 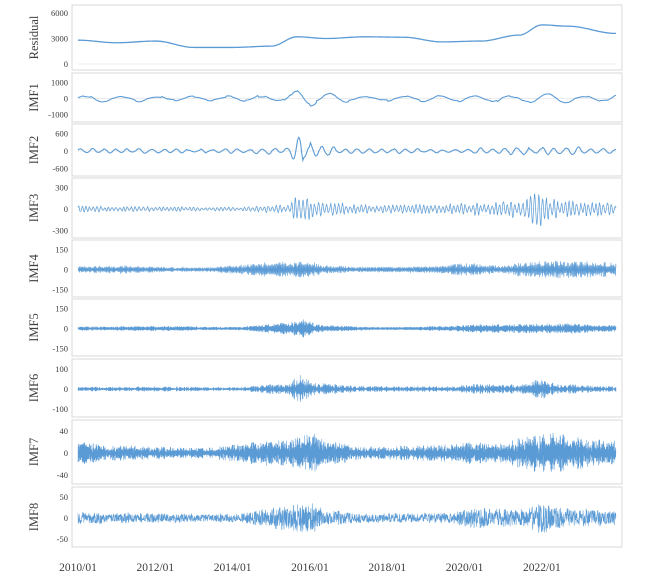 I want to click on y-tick-label: -300, so click(x=60, y=231).